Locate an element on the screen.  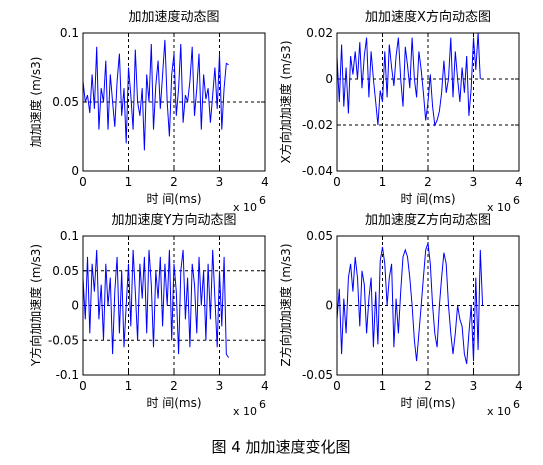
y-axis-label: Z方向加加速度 (m/s3) is located at coordinates (285, 304).